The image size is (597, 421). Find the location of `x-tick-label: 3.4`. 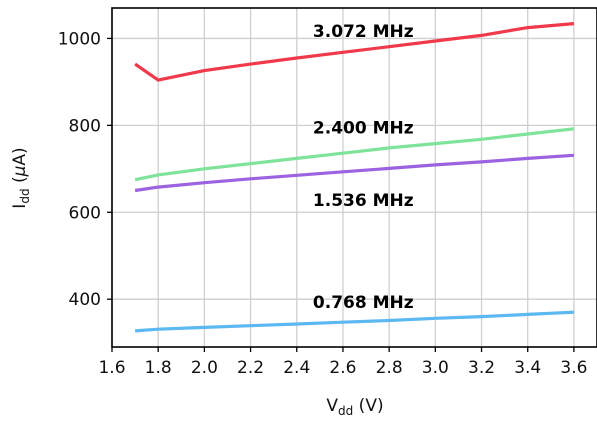

x-tick-label: 3.4 is located at coordinates (527, 368).